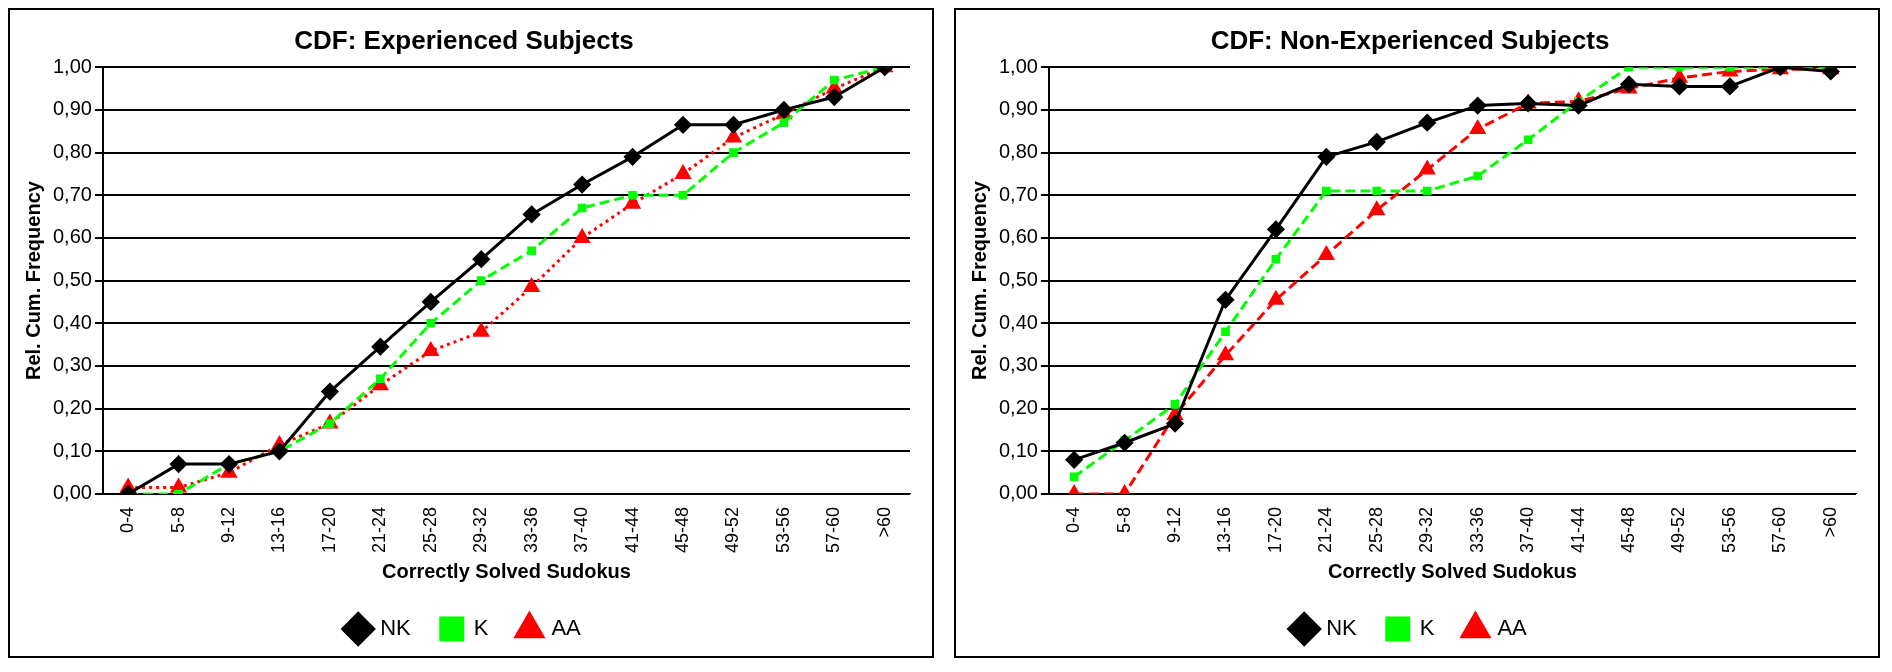 Image resolution: width=1892 pixels, height=672 pixels. Describe the element at coordinates (464, 39) in the screenshot. I see `chart-title: CDF: Experienced Subjects` at that location.